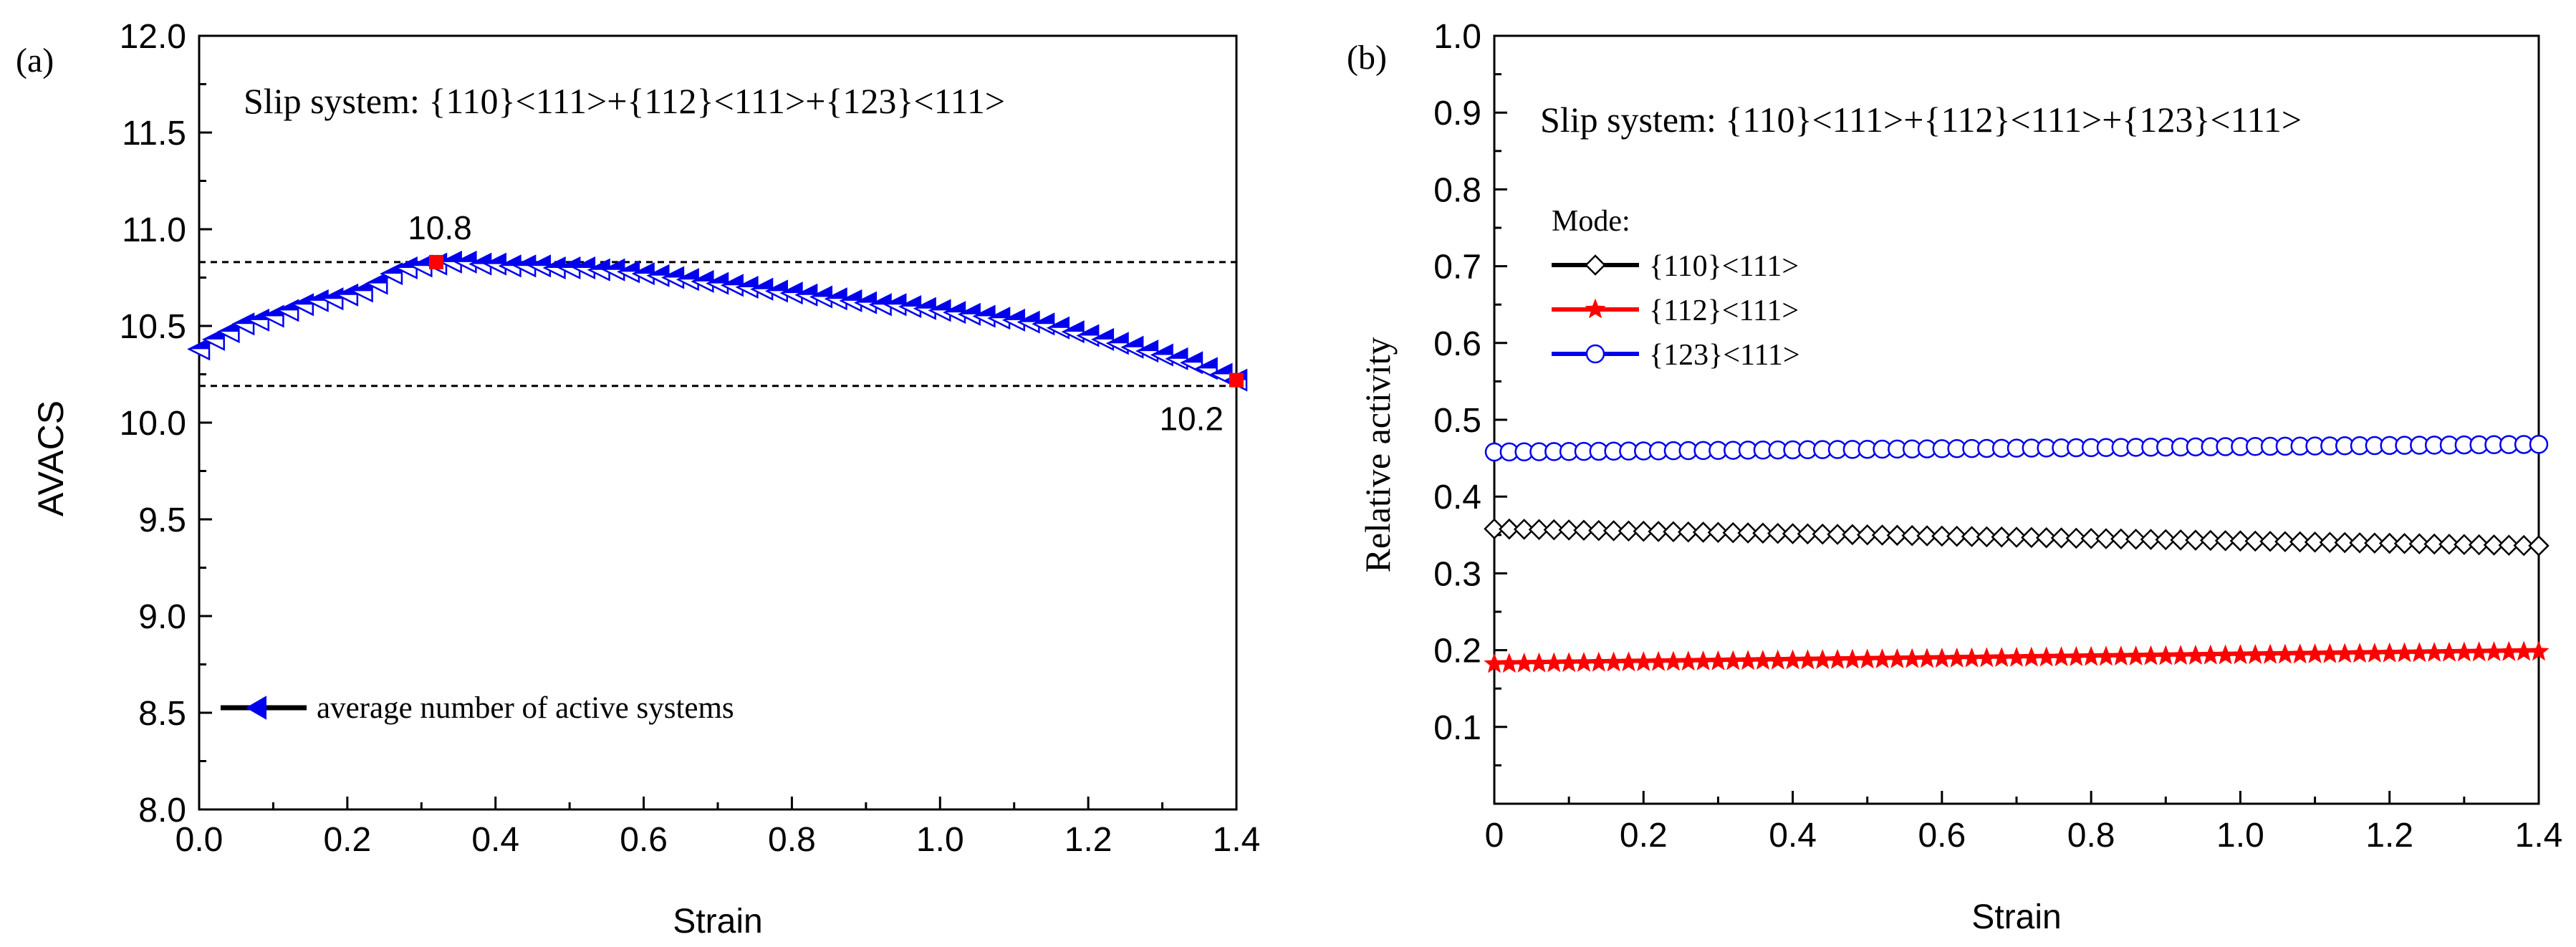 This screenshot has height=947, width=2576. I want to click on panel-b-x-tick-label: 0.2, so click(1644, 836).